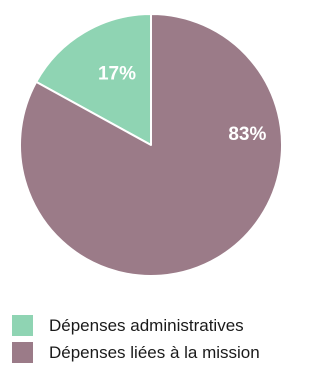 The width and height of the screenshot is (320, 369). Describe the element at coordinates (117, 73) in the screenshot. I see `pie-slice-label-0: 17%` at that location.